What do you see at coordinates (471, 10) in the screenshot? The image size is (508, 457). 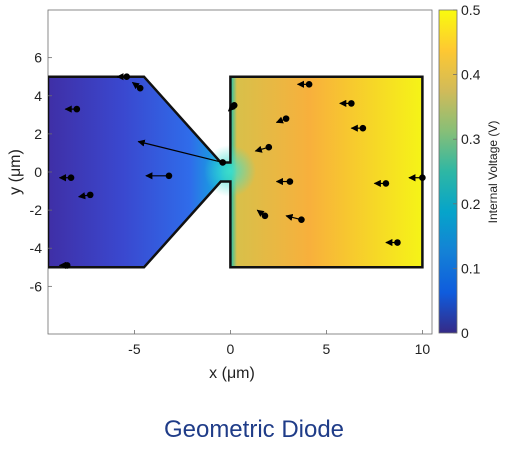 I see `colorbar-tick-label: 0.5` at bounding box center [471, 10].